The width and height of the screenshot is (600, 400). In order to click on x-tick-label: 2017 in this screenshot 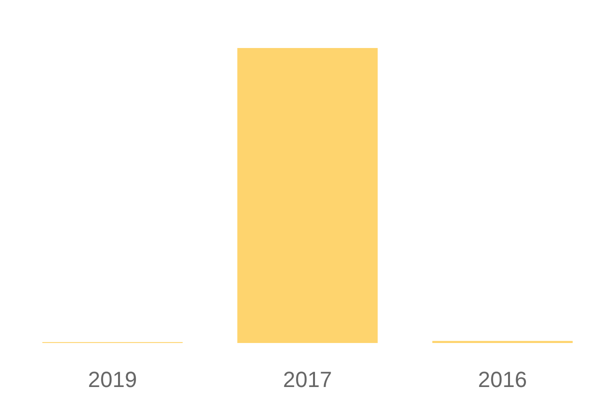, I will do `click(307, 379)`.